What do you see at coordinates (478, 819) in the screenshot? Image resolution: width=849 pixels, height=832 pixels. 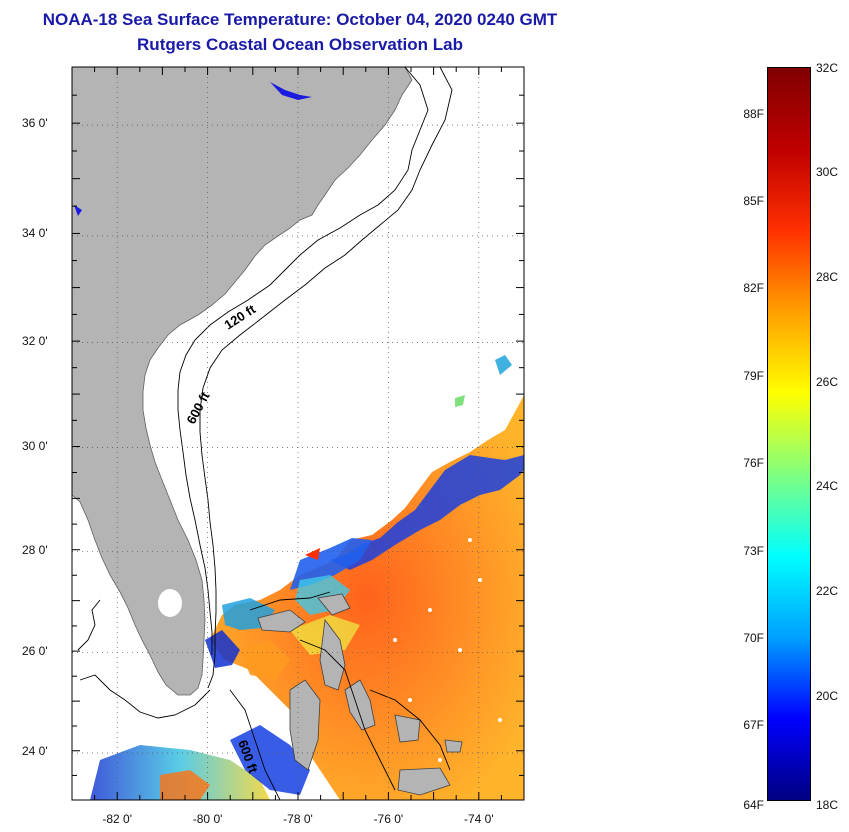 I see `lon-tick-label: -74 0'` at bounding box center [478, 819].